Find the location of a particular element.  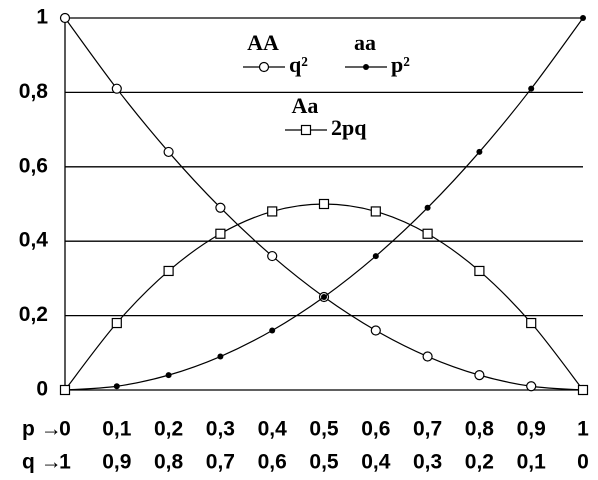

y-tick-label: 0,8 is located at coordinates (34, 91).